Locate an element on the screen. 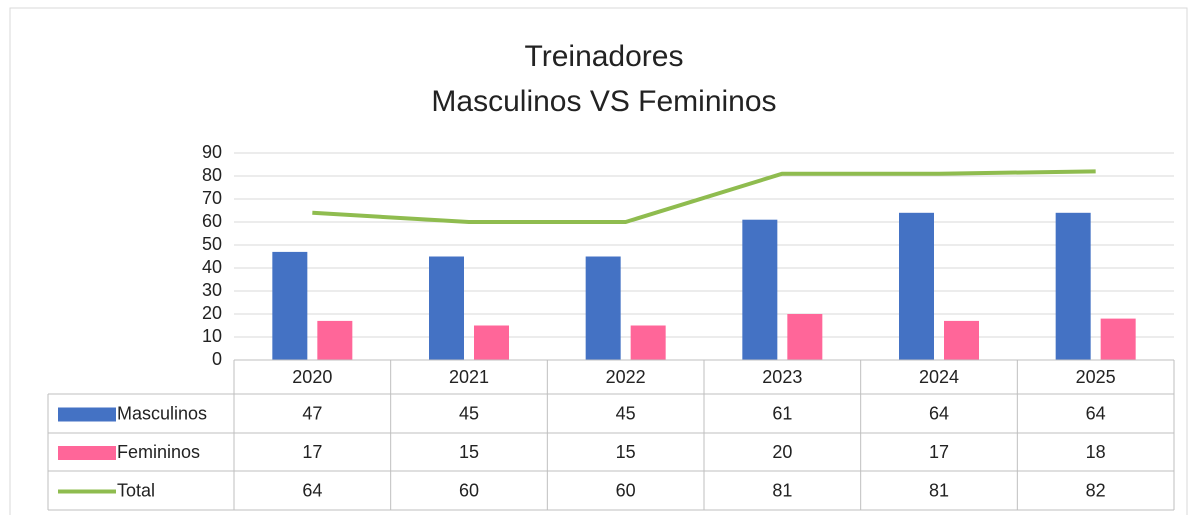 The image size is (1192, 520). x-tick-label: 2020 is located at coordinates (312, 377).